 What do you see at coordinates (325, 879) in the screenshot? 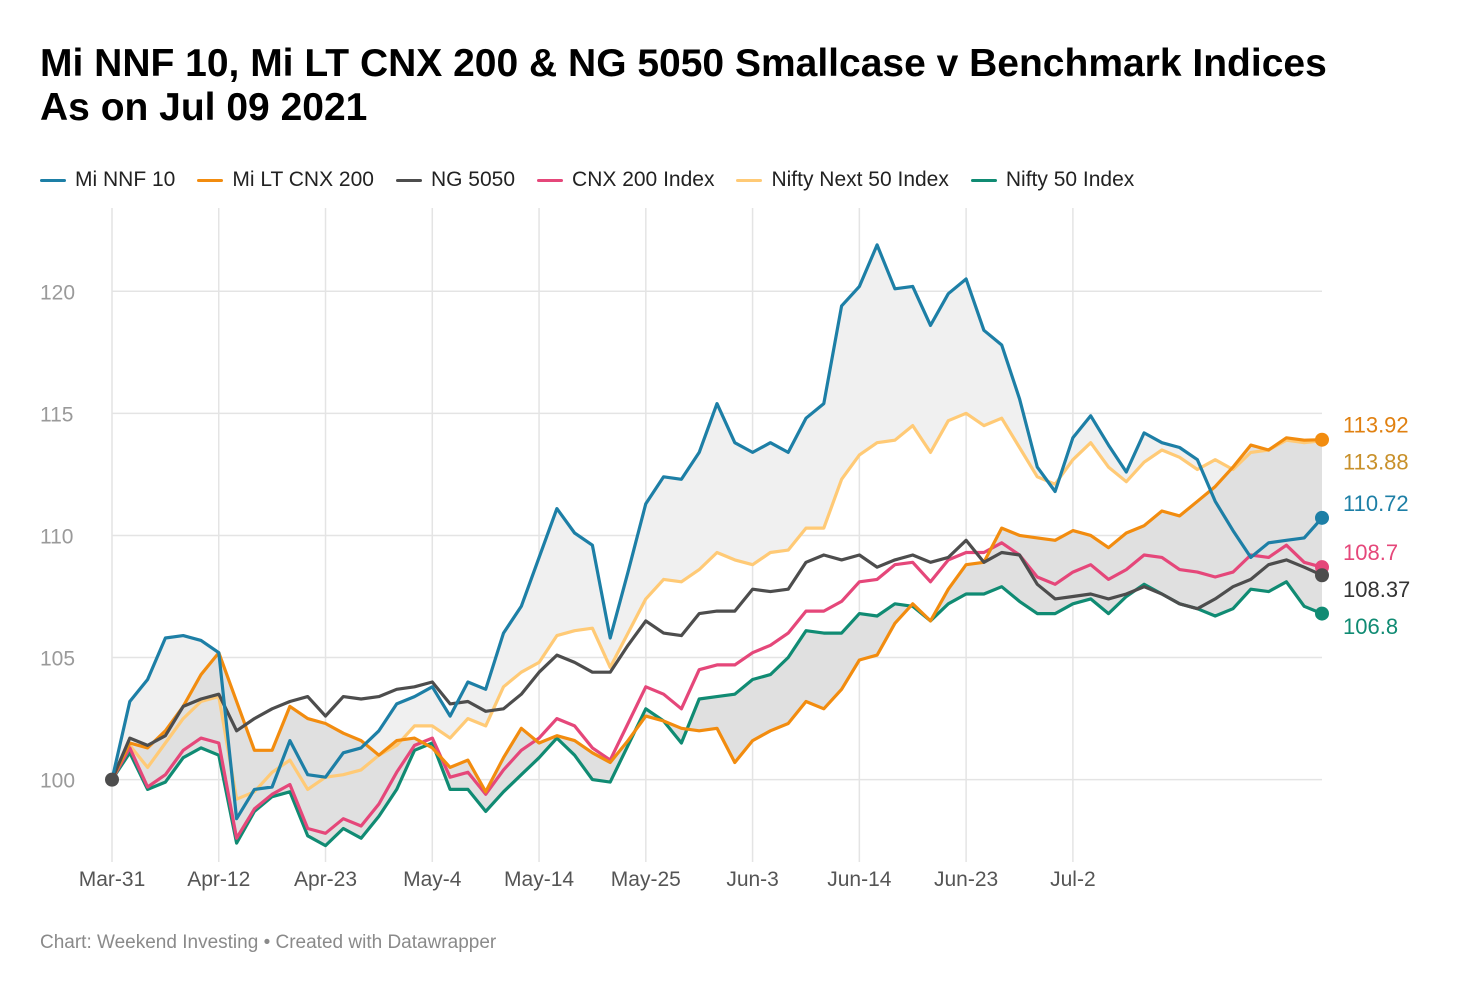
I see `x-tick-label: Apr-23` at bounding box center [325, 879].